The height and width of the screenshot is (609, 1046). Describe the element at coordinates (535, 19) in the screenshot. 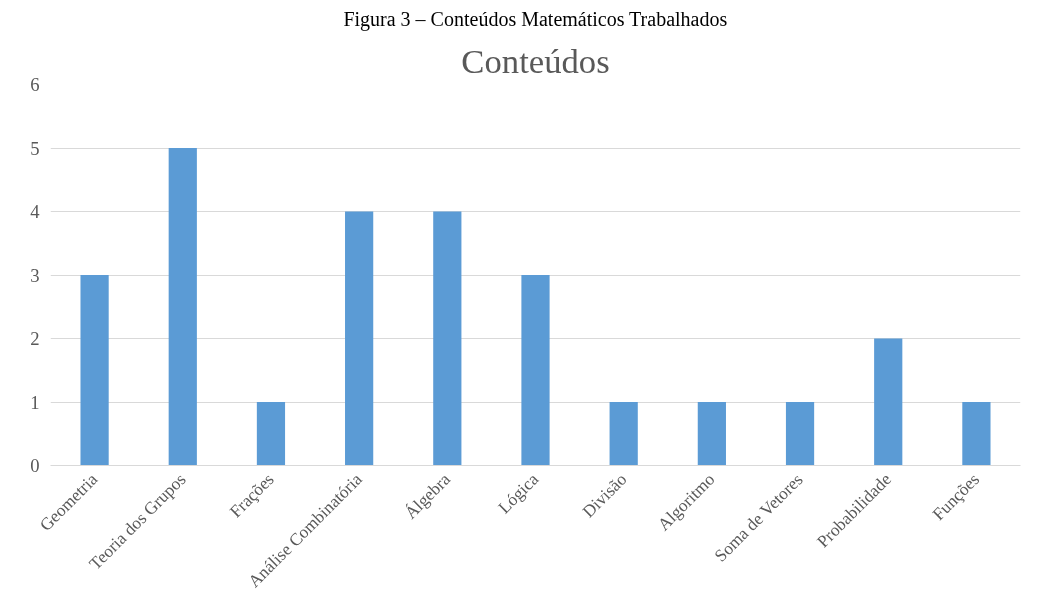

I see `chart-title: Figura 3 – Conteúdos Matemáticos Trabalhados` at that location.